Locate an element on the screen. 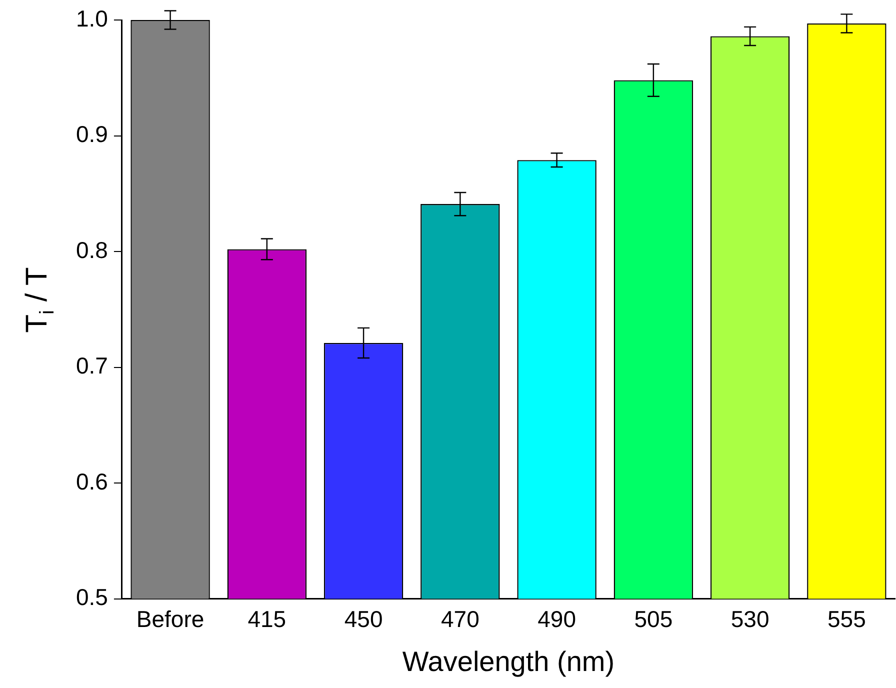 The image size is (896, 688). x-tick-label: 530 is located at coordinates (750, 619).